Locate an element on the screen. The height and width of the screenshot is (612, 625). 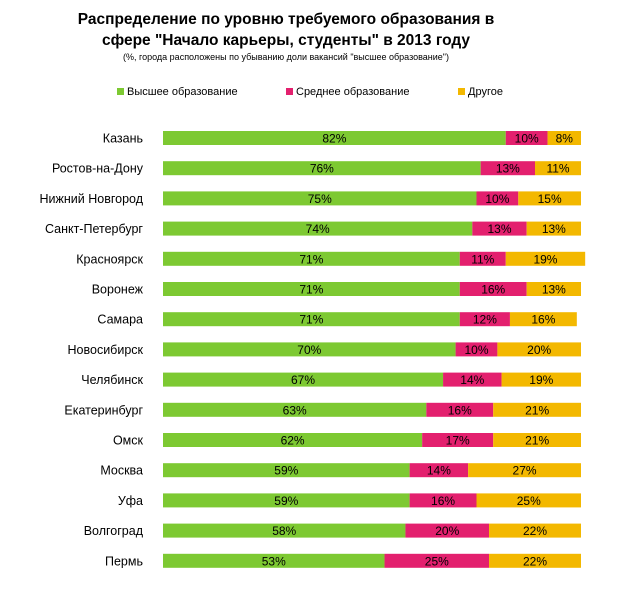
category-label-10: Омск is located at coordinates (128, 441).